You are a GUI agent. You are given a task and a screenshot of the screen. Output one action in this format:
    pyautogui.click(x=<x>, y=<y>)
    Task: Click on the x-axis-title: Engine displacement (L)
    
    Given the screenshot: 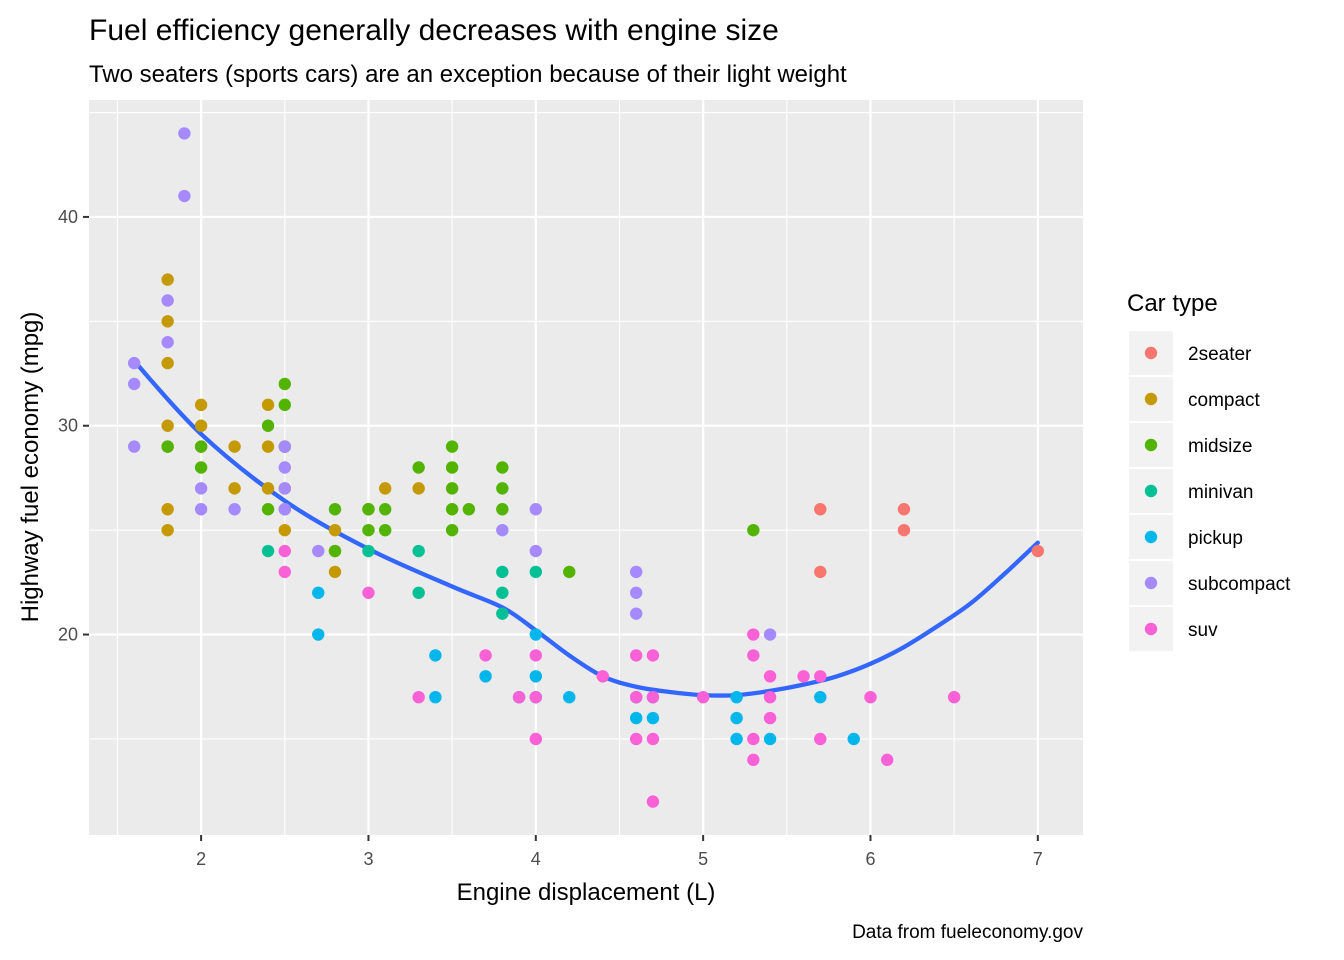 What is the action you would take?
    pyautogui.click(x=586, y=892)
    